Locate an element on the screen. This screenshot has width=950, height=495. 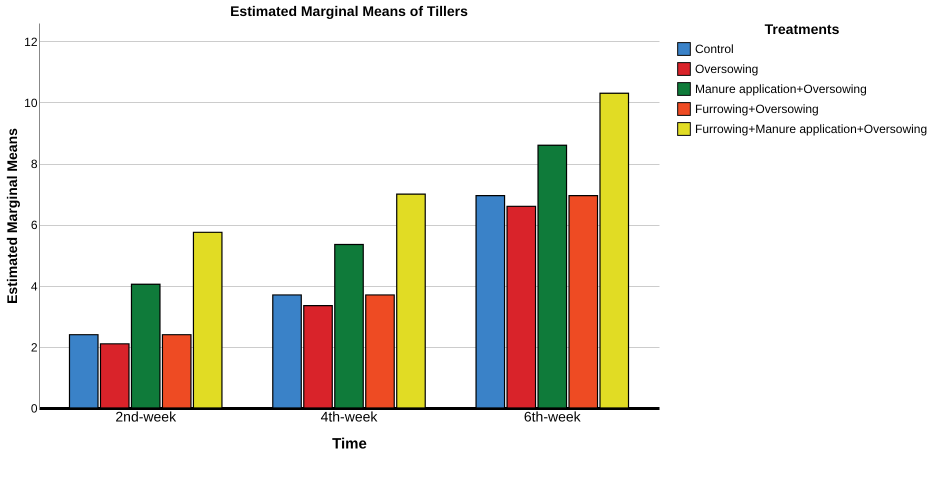
legend-label: Furrowing+Manure application+Oversowing is located at coordinates (811, 129).